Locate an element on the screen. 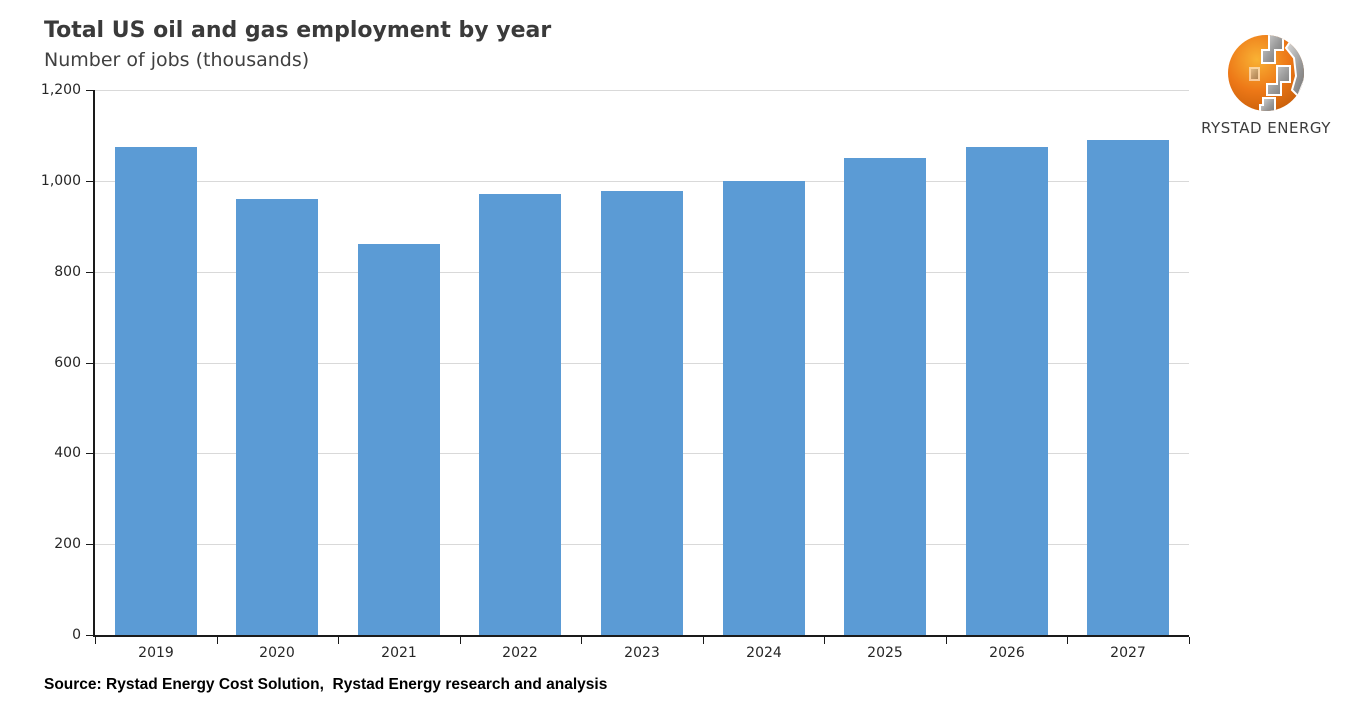 Image resolution: width=1361 pixels, height=718 pixels. bar-2020 is located at coordinates (277, 417).